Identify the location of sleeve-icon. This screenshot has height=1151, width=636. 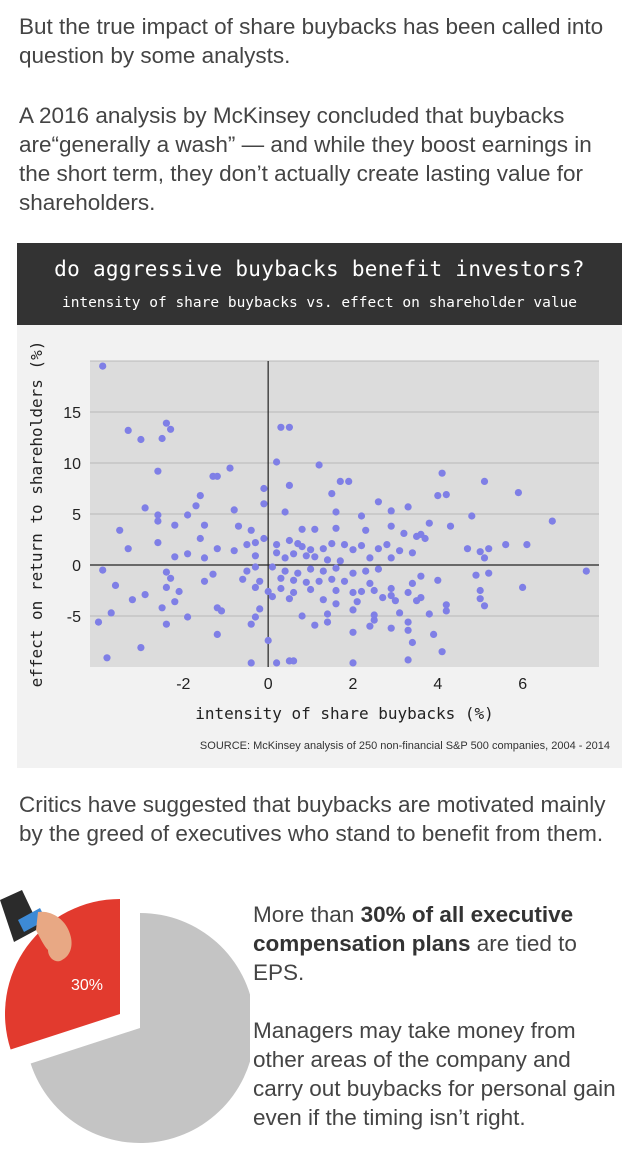
(20, 916).